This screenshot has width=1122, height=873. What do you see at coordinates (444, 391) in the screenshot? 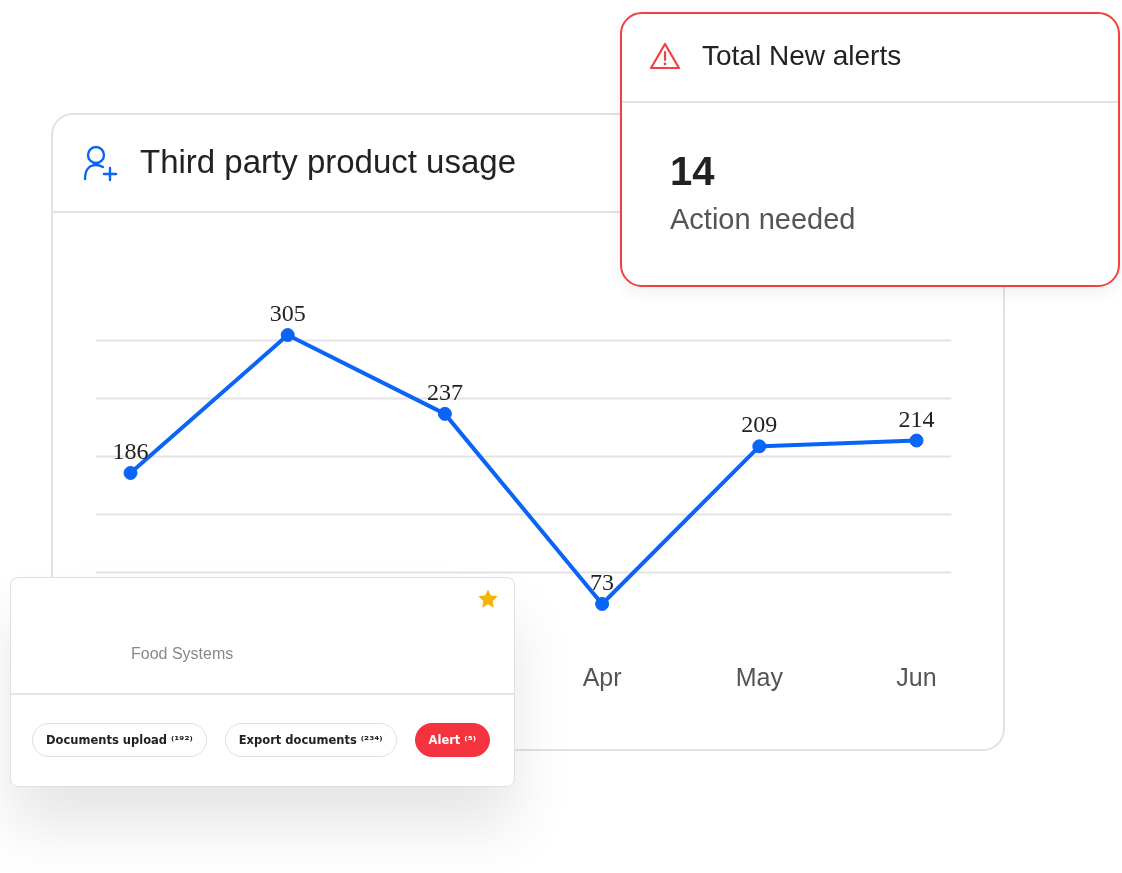
I see `data-label: 237` at bounding box center [444, 391].